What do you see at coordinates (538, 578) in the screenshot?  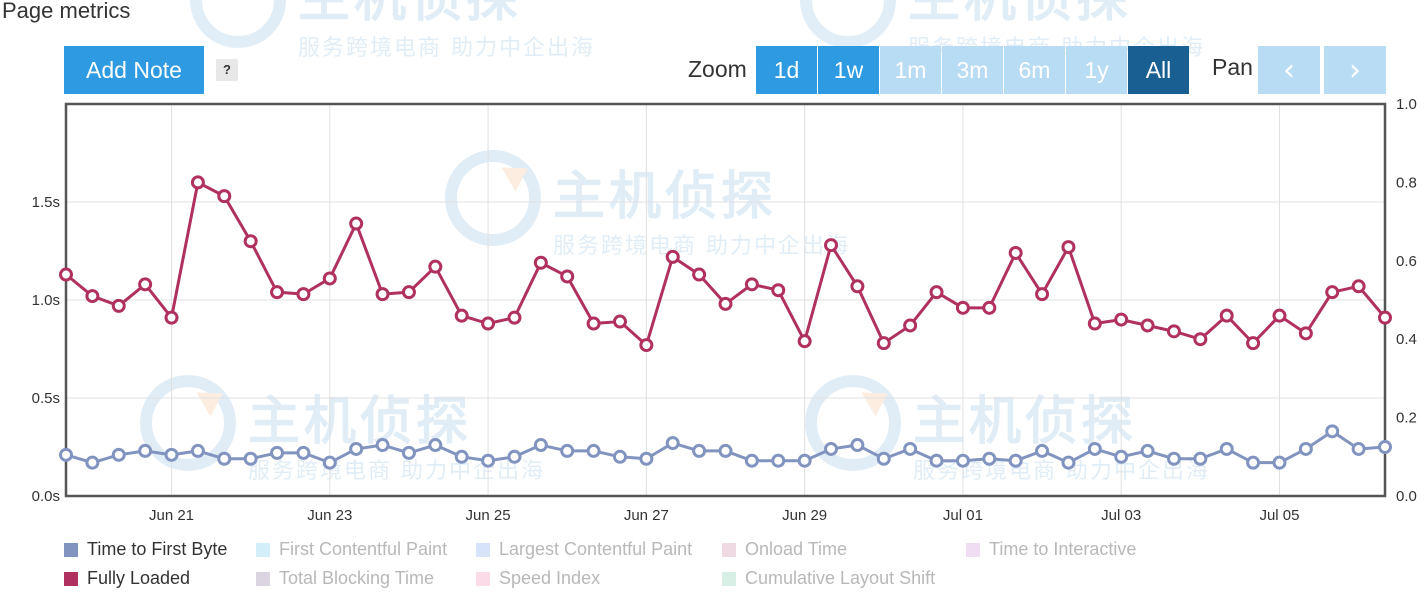 I see `legend-item: Speed Index` at bounding box center [538, 578].